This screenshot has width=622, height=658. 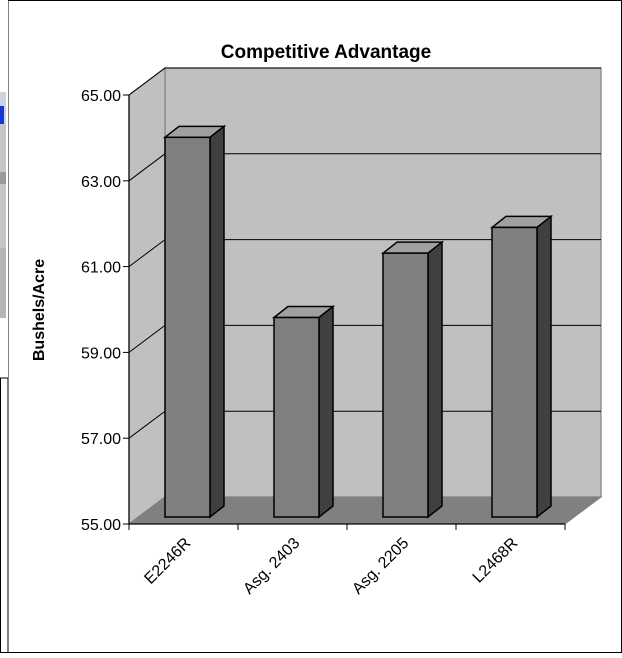 What do you see at coordinates (147, 296) in the screenshot?
I see `side-wall` at bounding box center [147, 296].